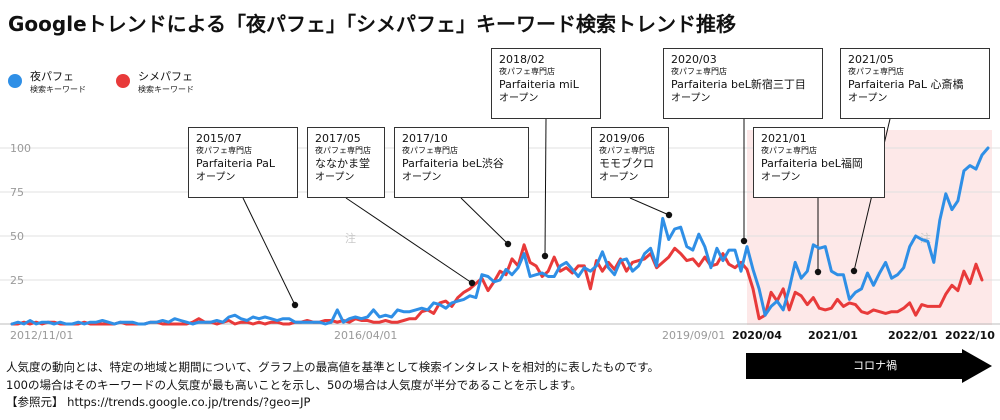 Image resolution: width=1000 pixels, height=420 pixels. What do you see at coordinates (738, 84) in the screenshot?
I see `callout-shop: Parfaiteria beL新宿三丁目` at bounding box center [738, 84].